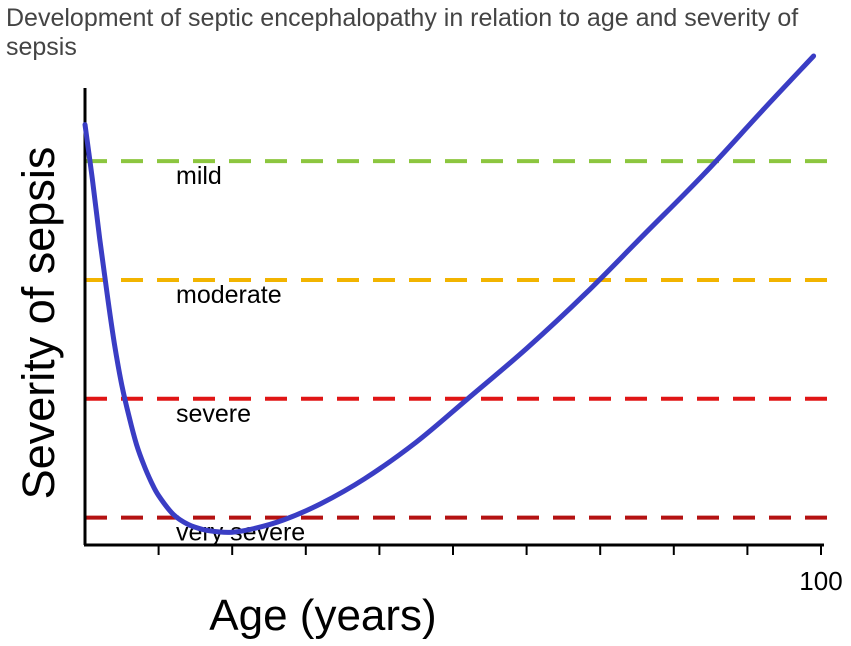  I want to click on reference-line-label: severe, so click(213, 414).